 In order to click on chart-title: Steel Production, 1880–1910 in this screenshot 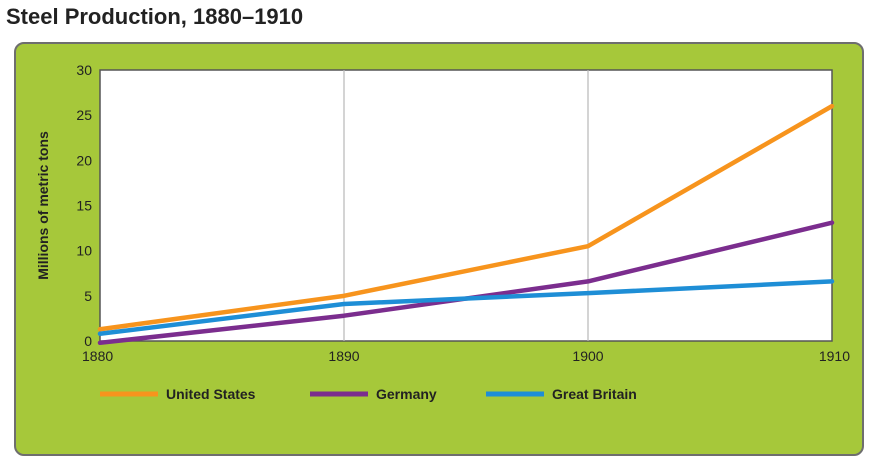, I will do `click(155, 16)`.